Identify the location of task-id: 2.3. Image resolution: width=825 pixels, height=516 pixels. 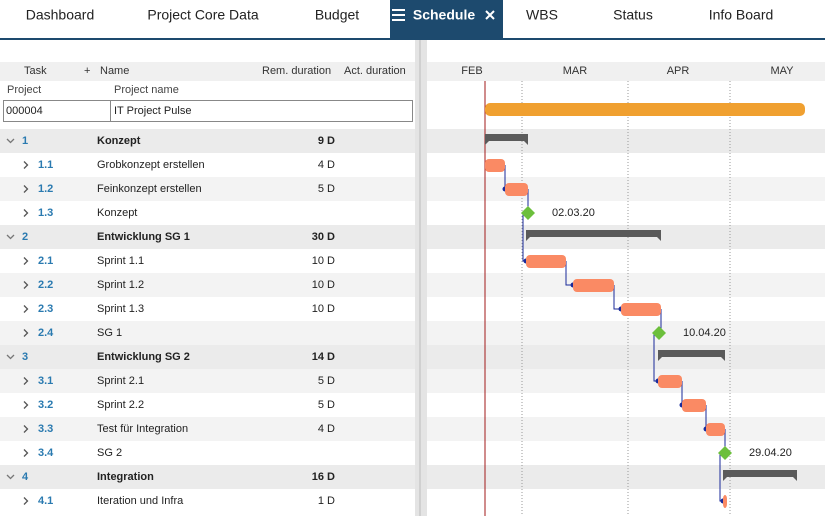
(45, 309).